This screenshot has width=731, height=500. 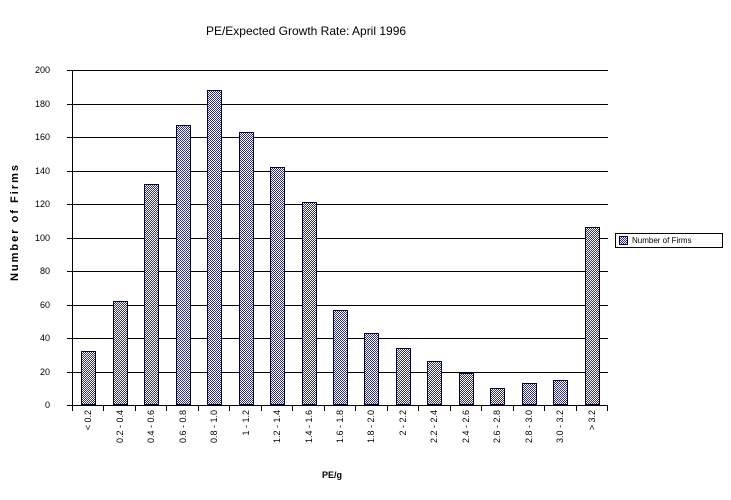 I want to click on x-tick-label: 0.2 - 0.4, so click(x=119, y=427).